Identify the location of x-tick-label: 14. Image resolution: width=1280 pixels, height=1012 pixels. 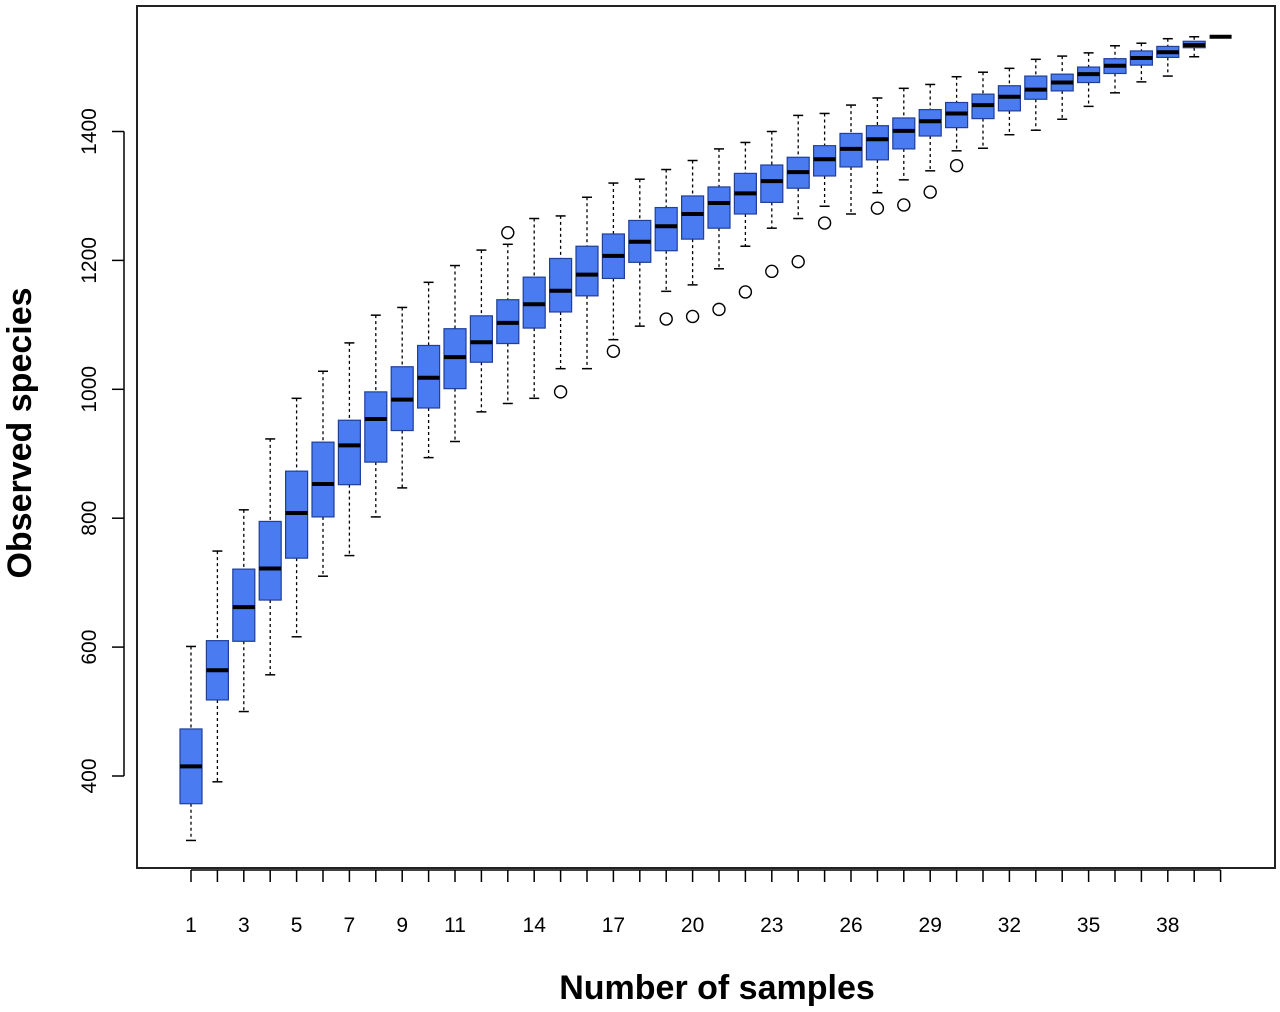
(535, 925).